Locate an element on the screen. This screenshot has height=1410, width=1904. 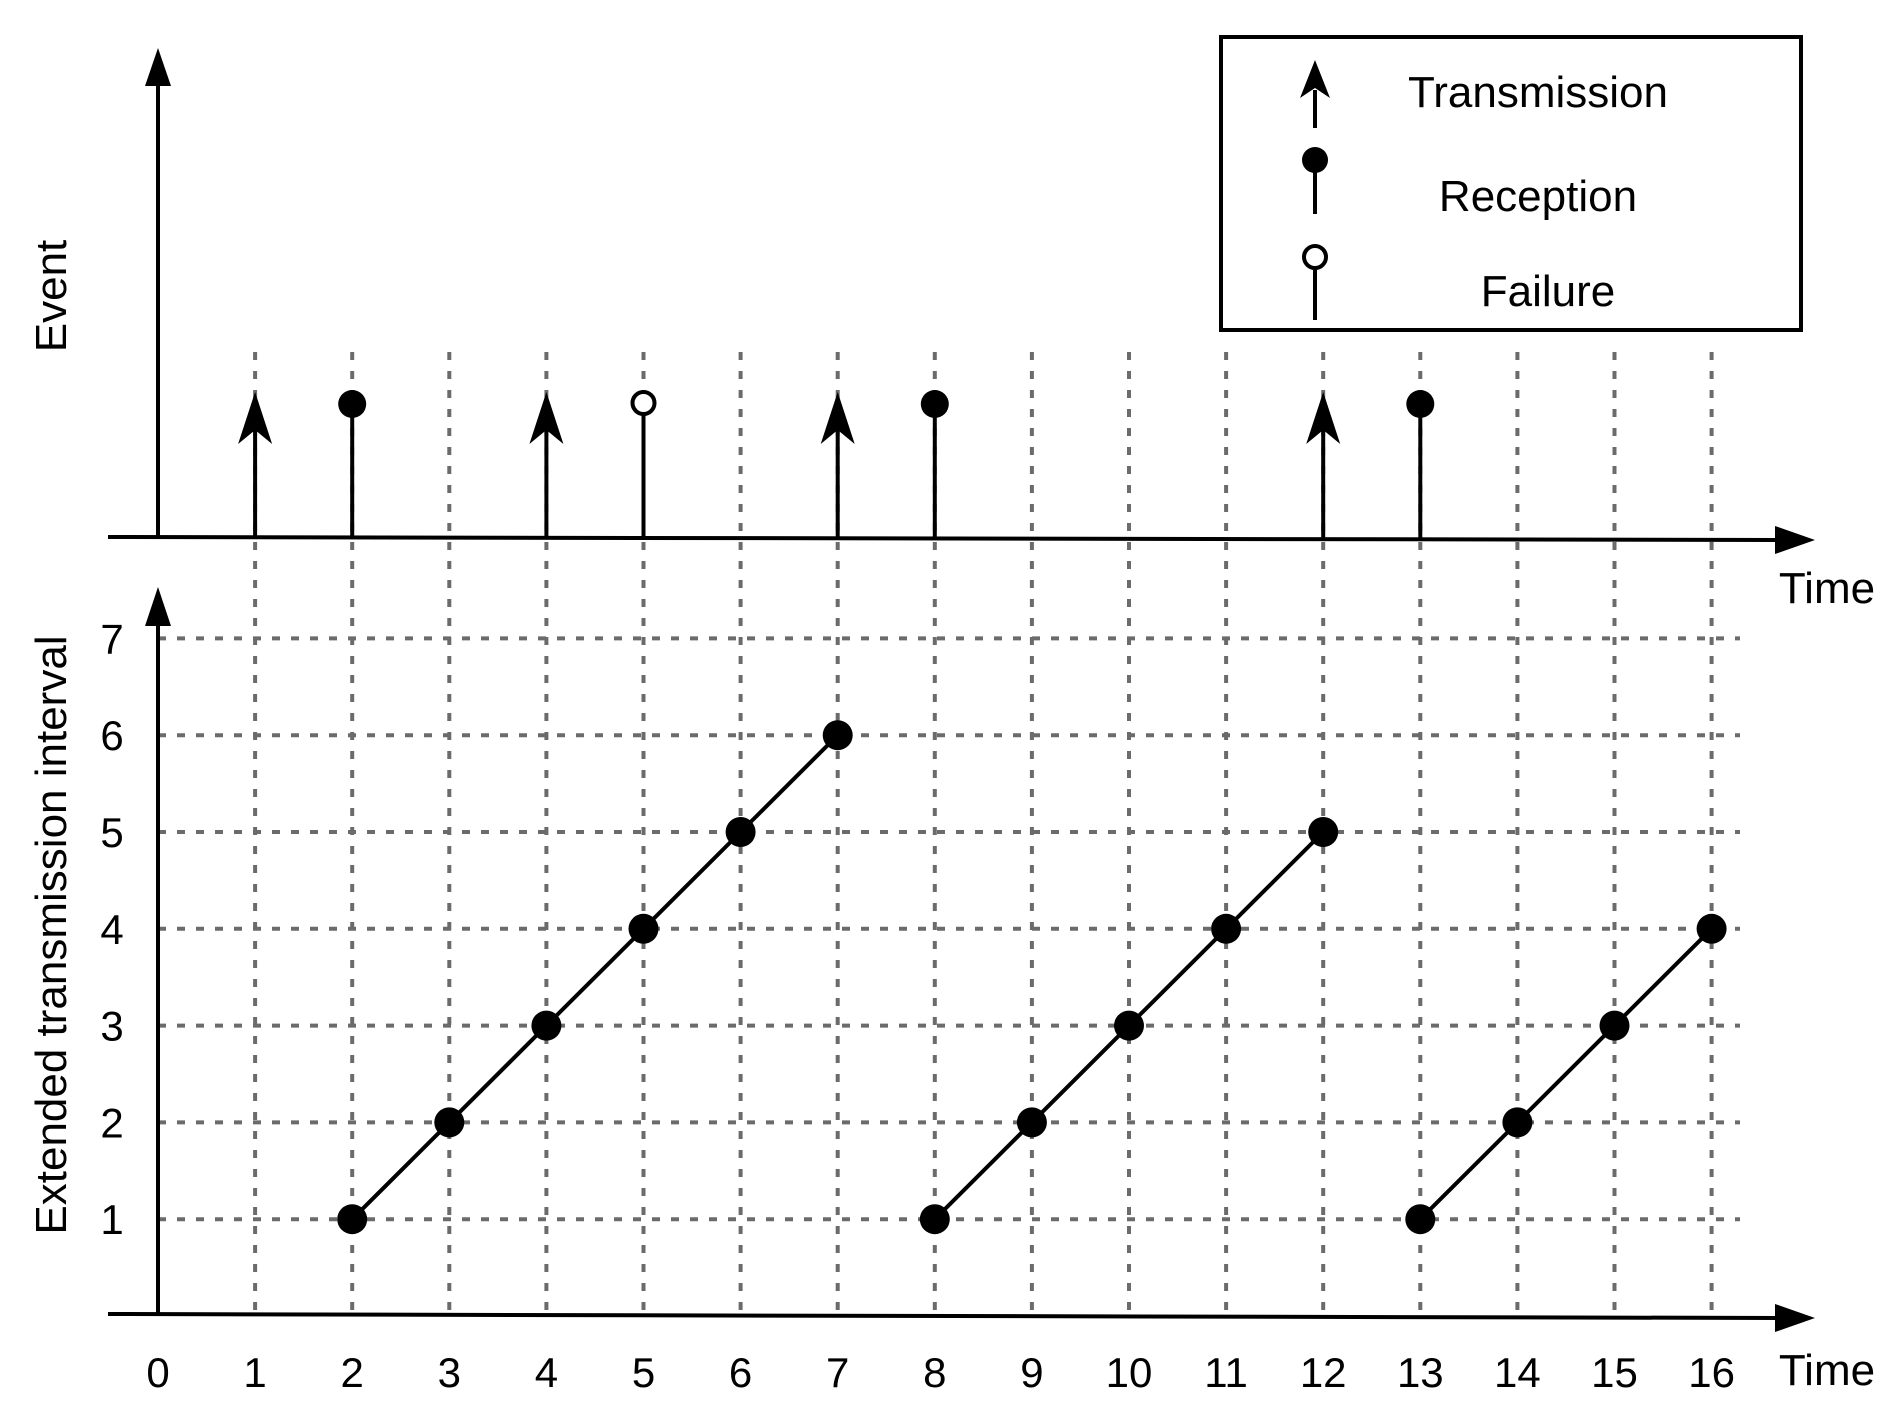
x-tick-label: 15 is located at coordinates (1614, 1372).